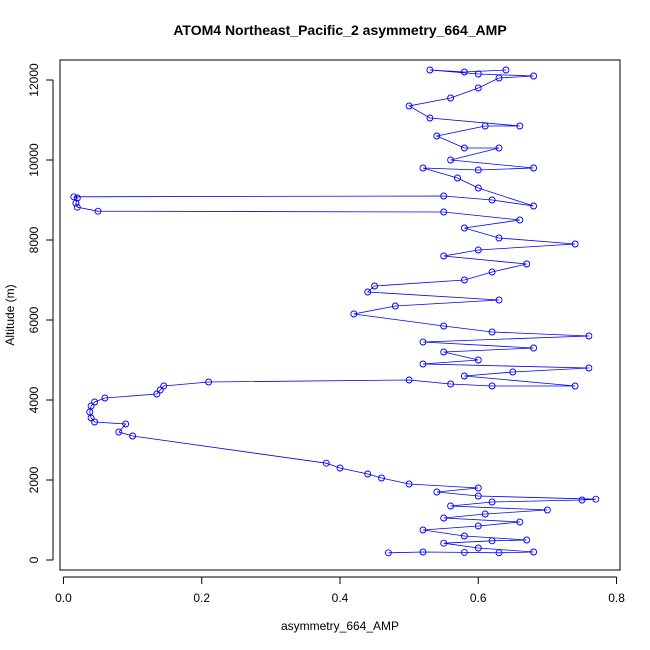 The image size is (650, 650). I want to click on y-tick-label: 6000, so click(34, 319).